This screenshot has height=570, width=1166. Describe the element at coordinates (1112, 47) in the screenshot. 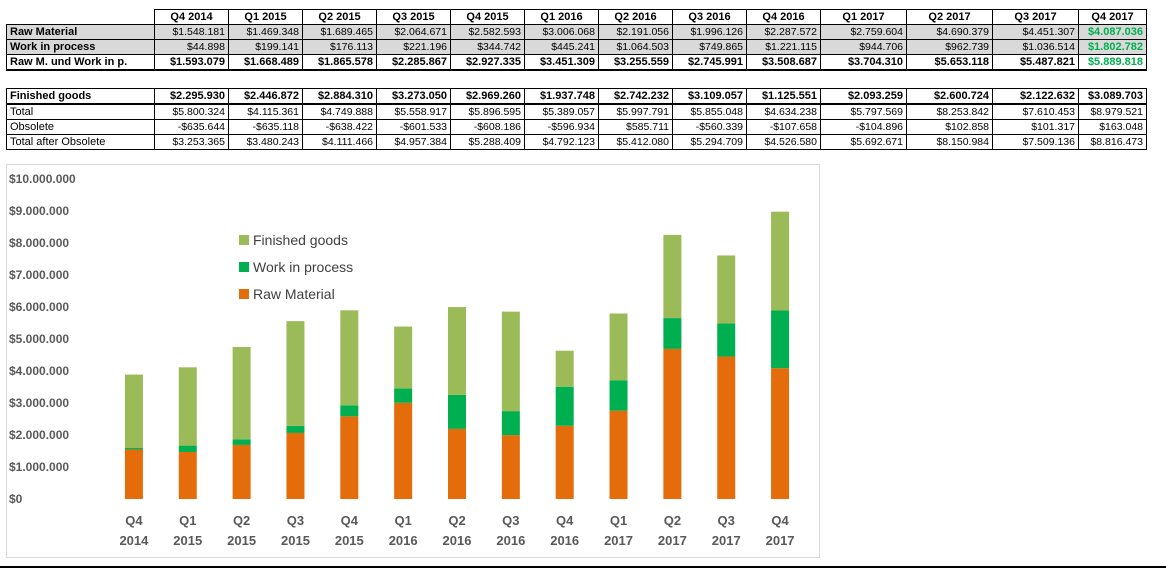

I see `table-cell: $1.802.782` at that location.